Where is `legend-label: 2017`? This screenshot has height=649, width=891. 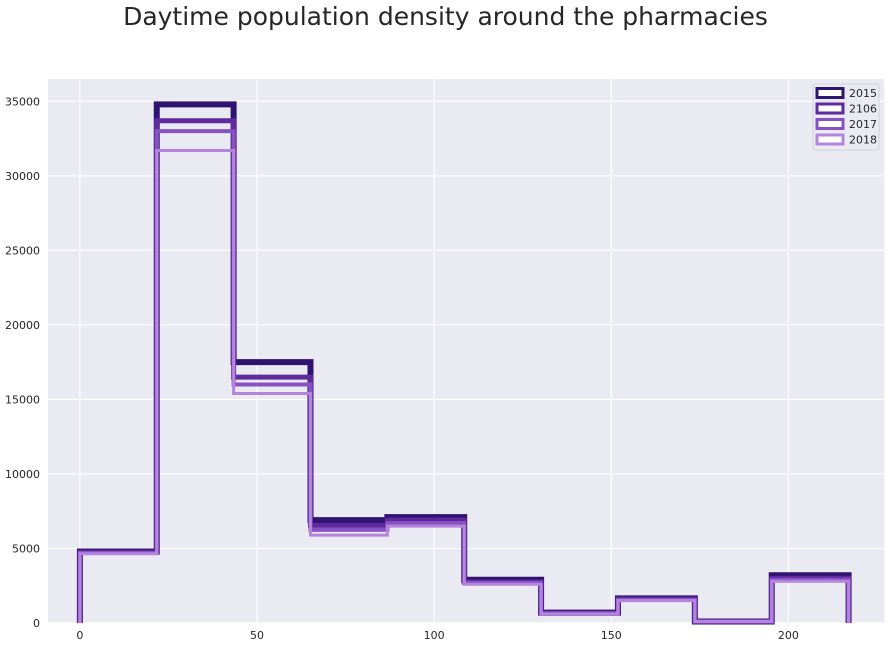
legend-label: 2017 is located at coordinates (863, 124).